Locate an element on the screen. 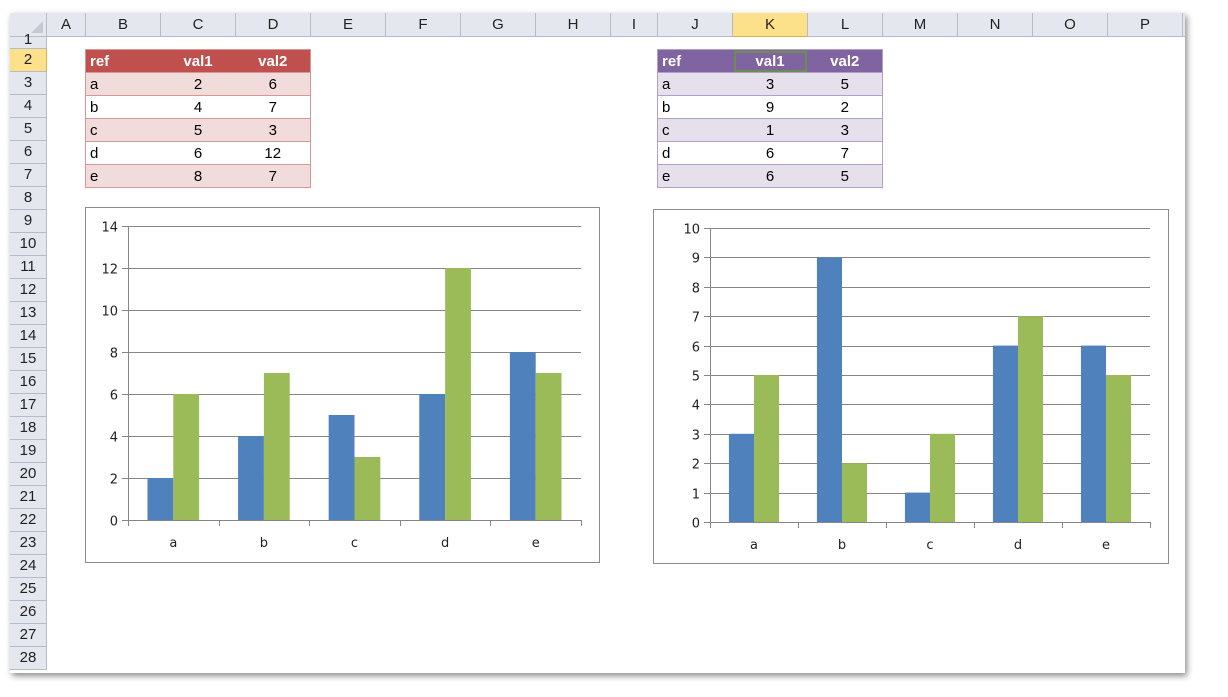 The height and width of the screenshot is (697, 1228). row-header-9: 9 is located at coordinates (28, 221).